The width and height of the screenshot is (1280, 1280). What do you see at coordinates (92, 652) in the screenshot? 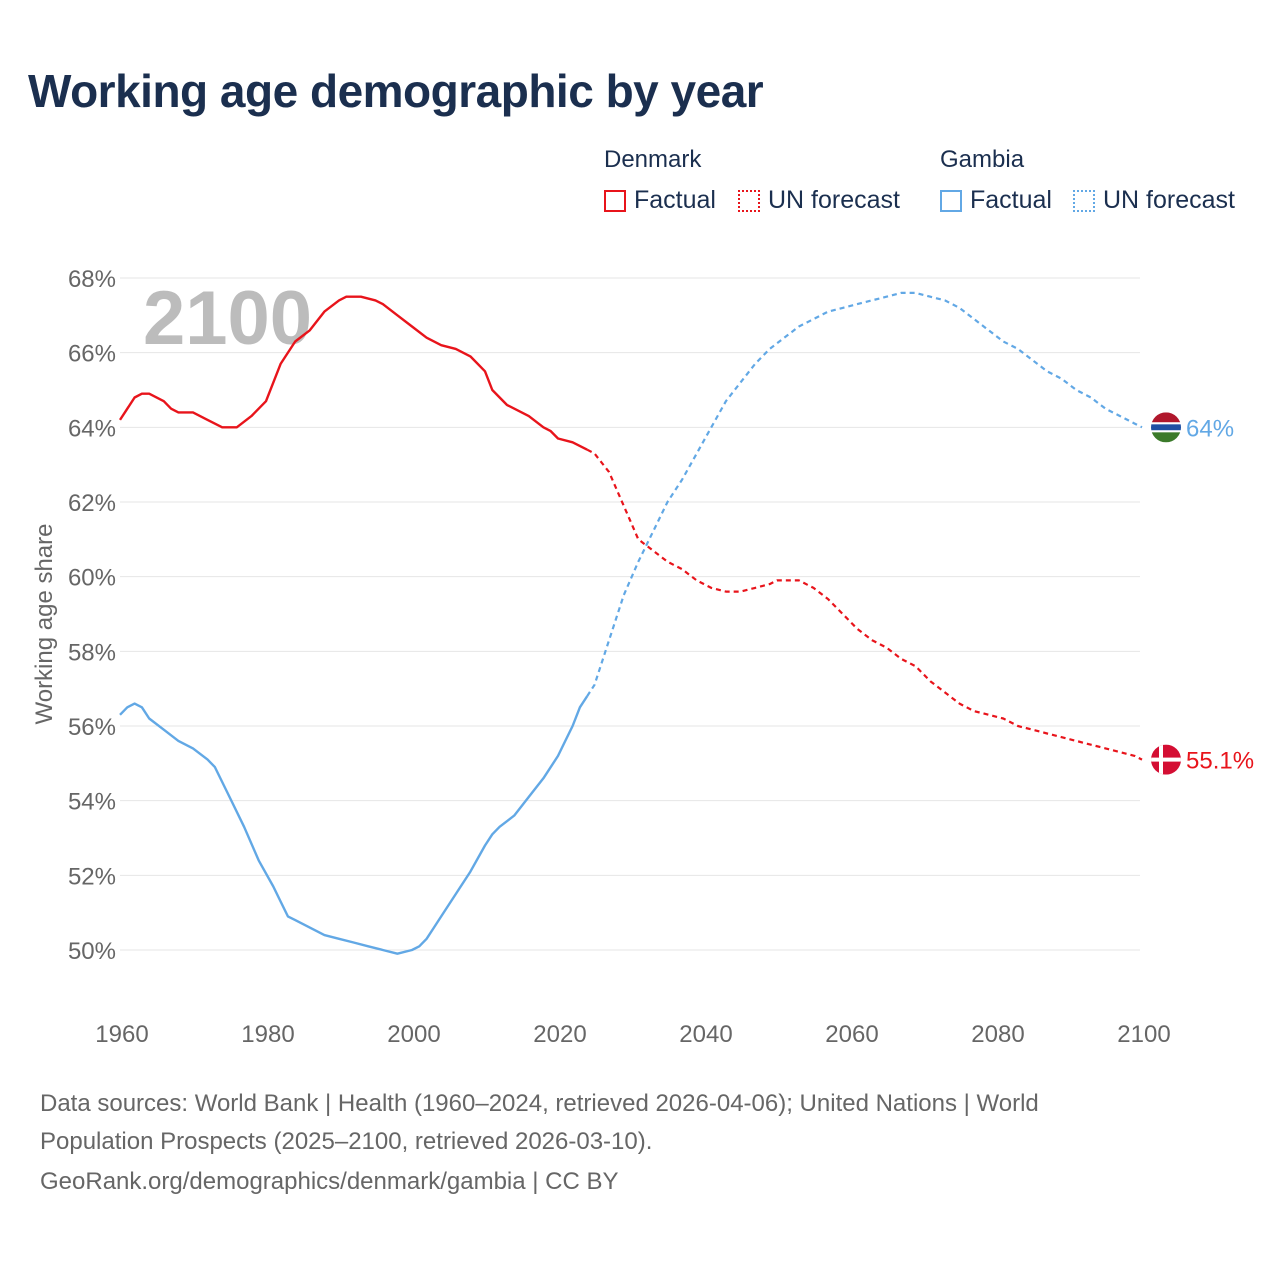
I see `y-tick-label: 58%` at bounding box center [92, 652].